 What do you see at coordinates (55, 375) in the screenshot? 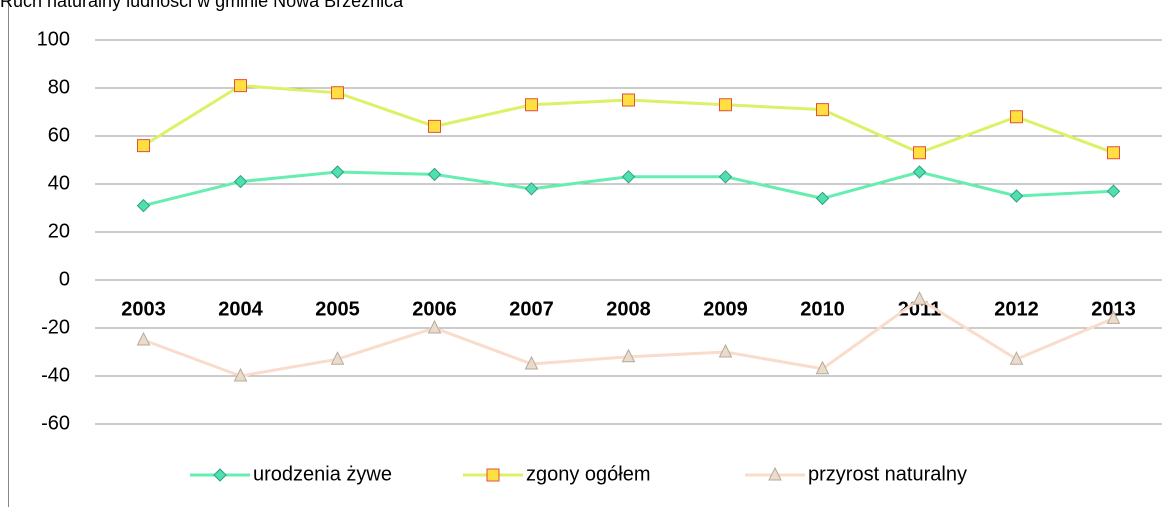
I see `y-tick-label: -40` at bounding box center [55, 375].